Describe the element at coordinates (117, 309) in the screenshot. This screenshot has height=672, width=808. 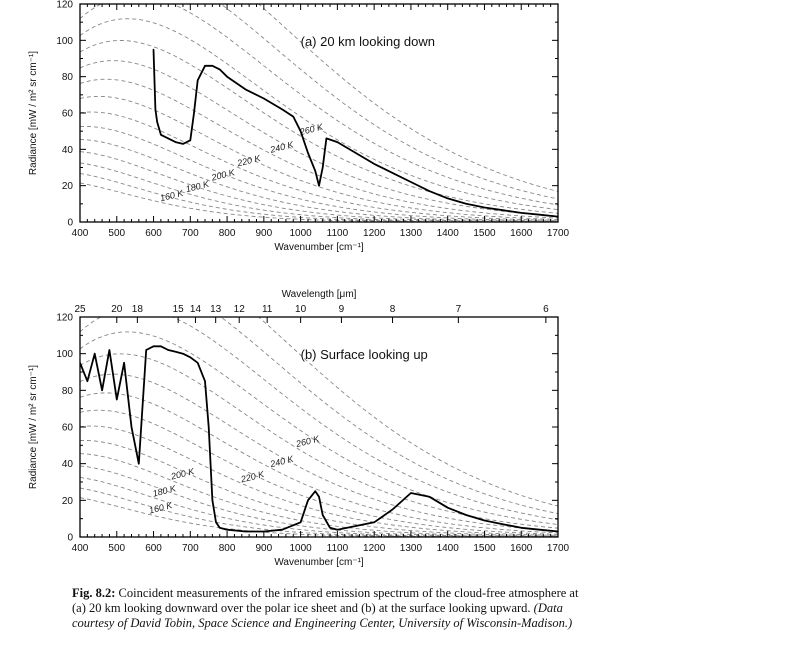
I see `top-tick-label: 20` at that location.